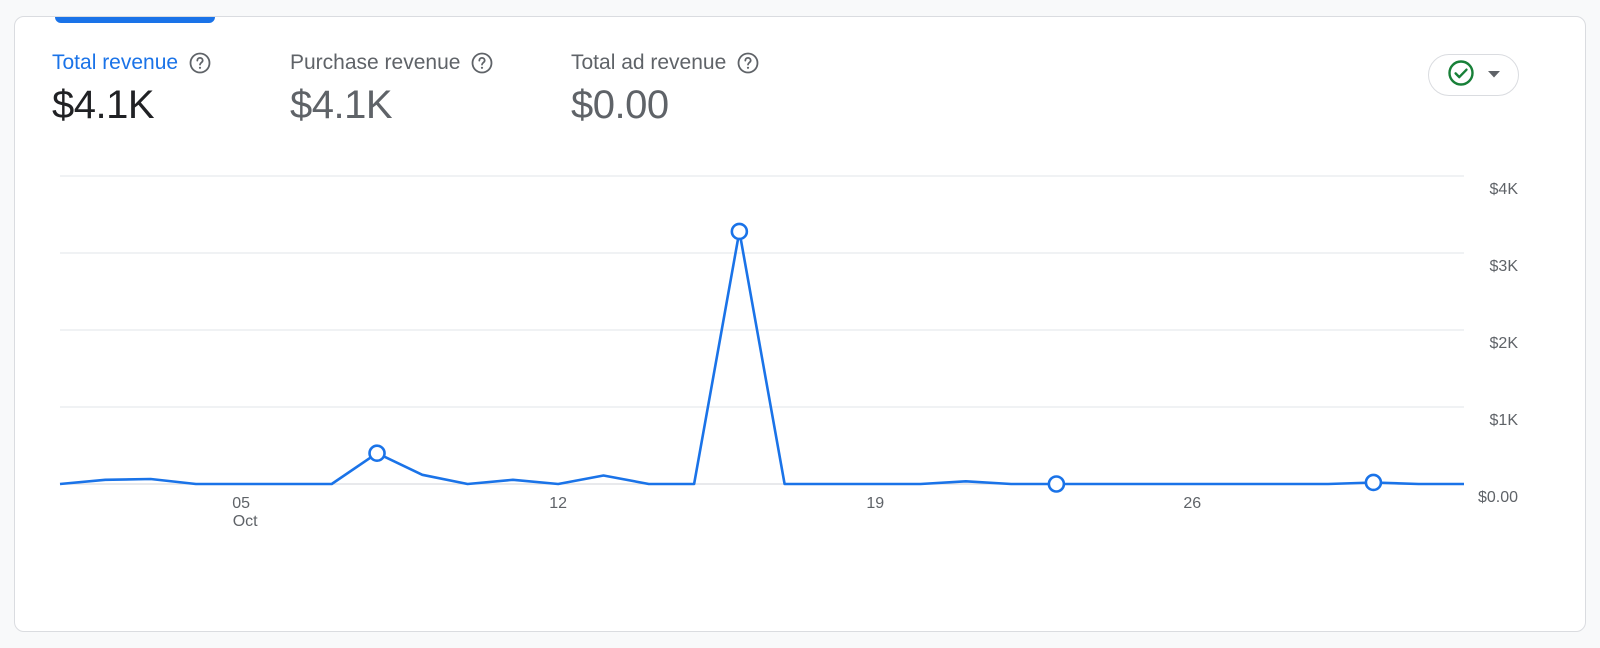 The height and width of the screenshot is (648, 1600). I want to click on metric-label: Total ad revenue, so click(649, 62).